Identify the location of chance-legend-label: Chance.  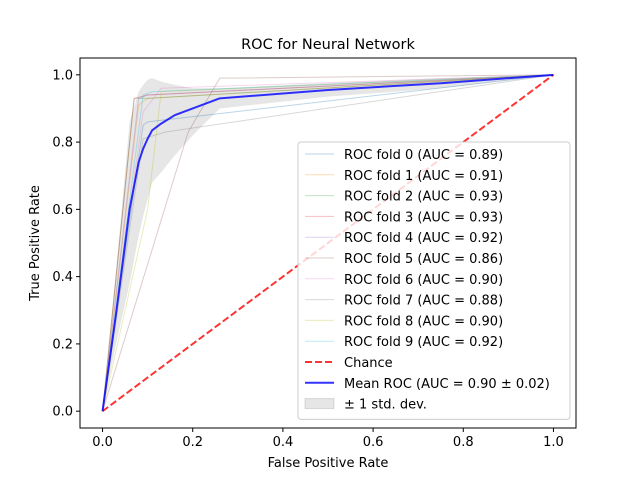
(368, 363).